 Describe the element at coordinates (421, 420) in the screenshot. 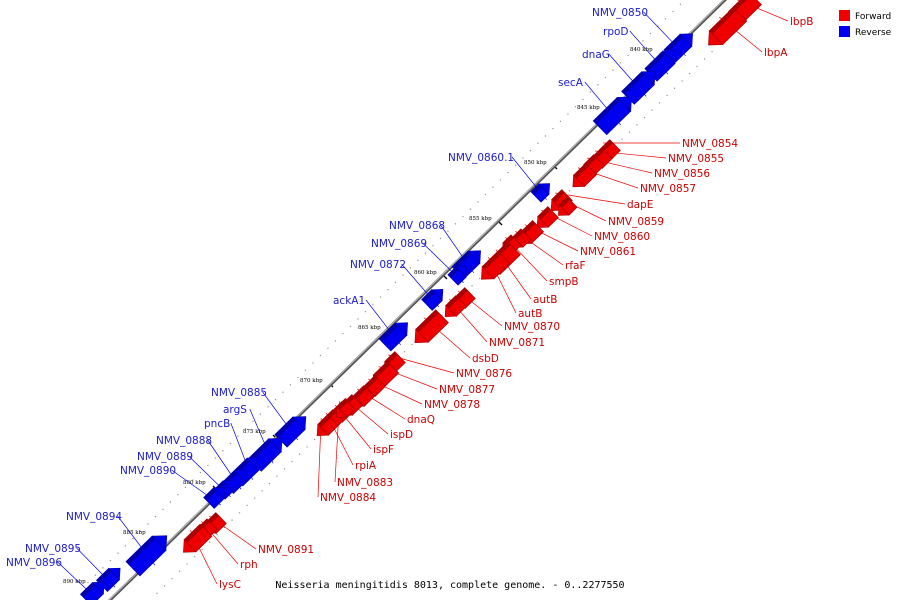

I see `gene-label: dnaQ` at that location.